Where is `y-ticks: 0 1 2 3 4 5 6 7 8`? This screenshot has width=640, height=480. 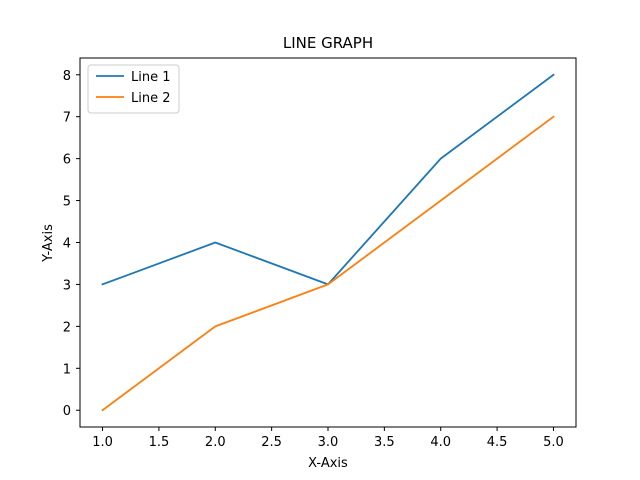 y-ticks: 0 1 2 3 4 5 6 7 8 is located at coordinates (71, 244).